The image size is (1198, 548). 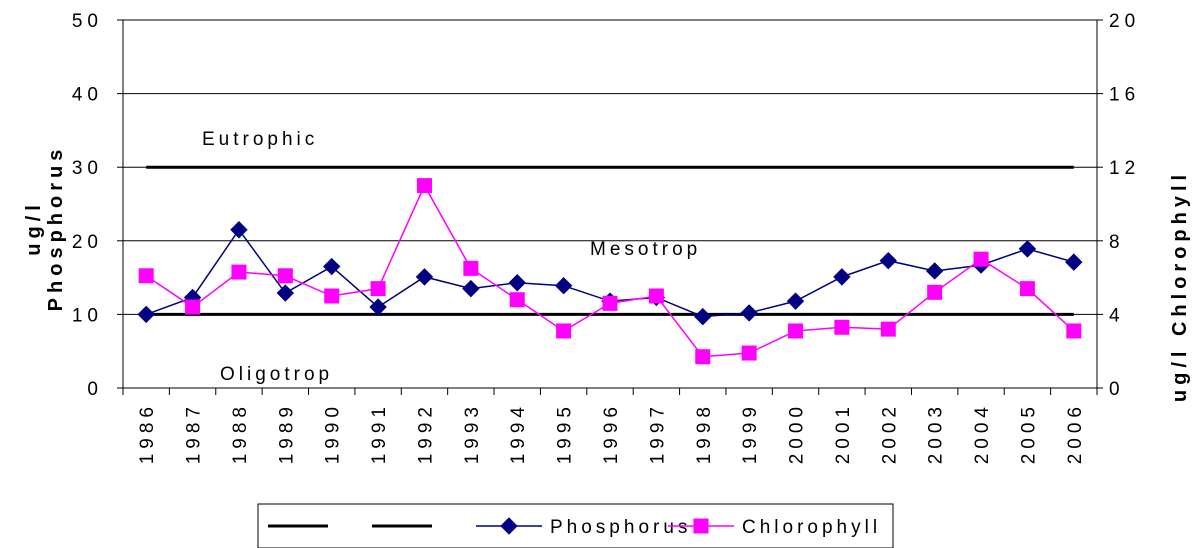 What do you see at coordinates (936, 433) in the screenshot?
I see `x-tick-label-17: 2003` at bounding box center [936, 433].